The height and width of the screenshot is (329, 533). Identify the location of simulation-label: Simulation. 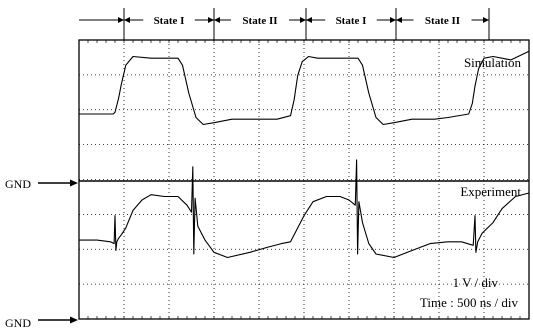
(493, 62).